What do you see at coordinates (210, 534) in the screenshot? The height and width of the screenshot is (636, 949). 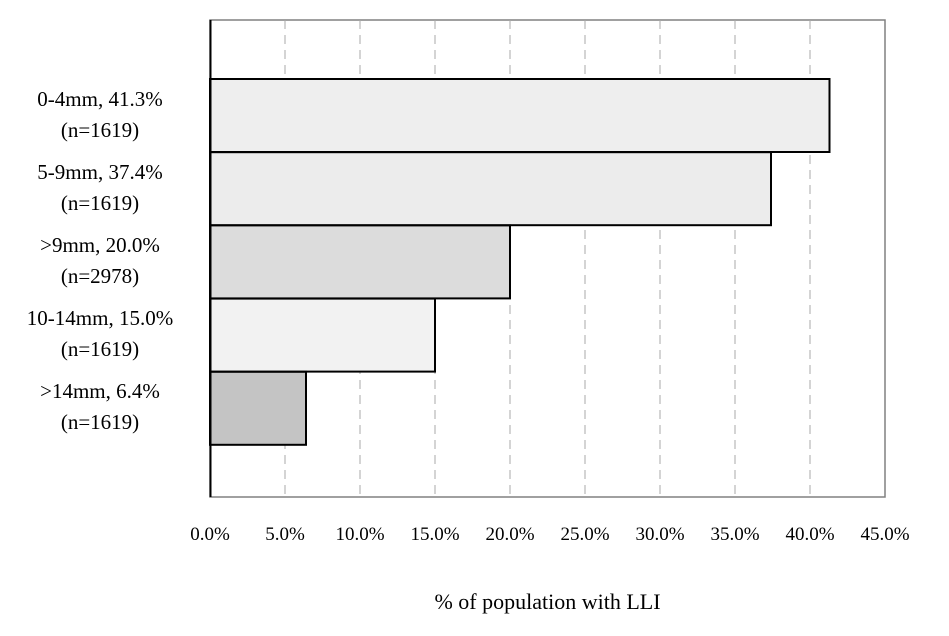 I see `x-tick-label: 0.0%` at bounding box center [210, 534].